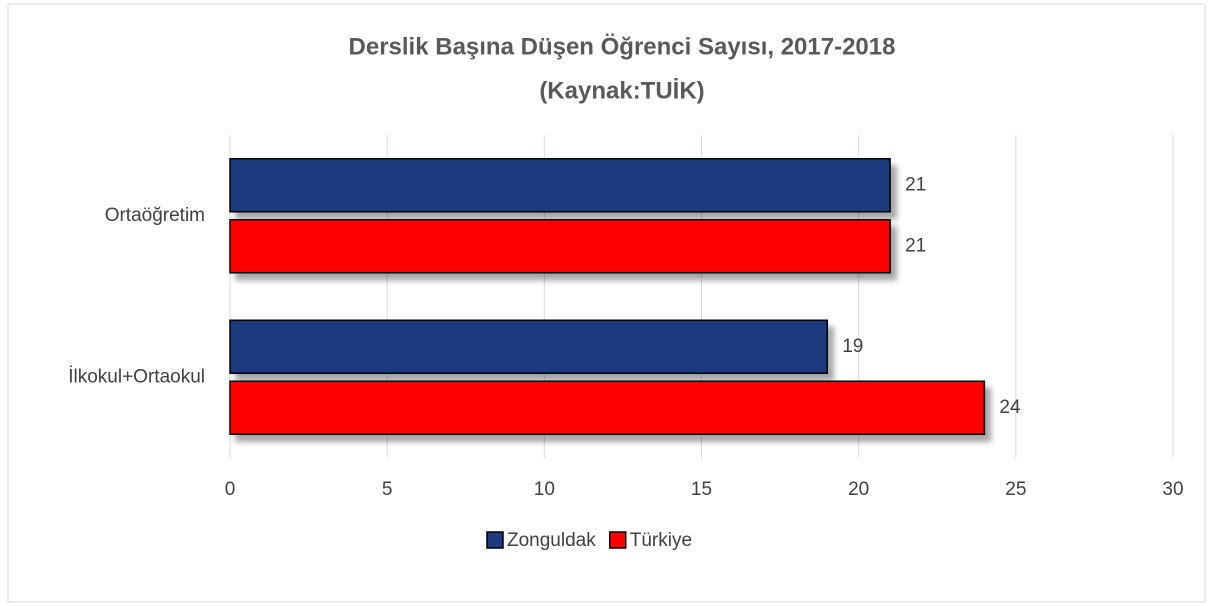 The image size is (1213, 606). I want to click on x-tick-label: 0, so click(230, 489).